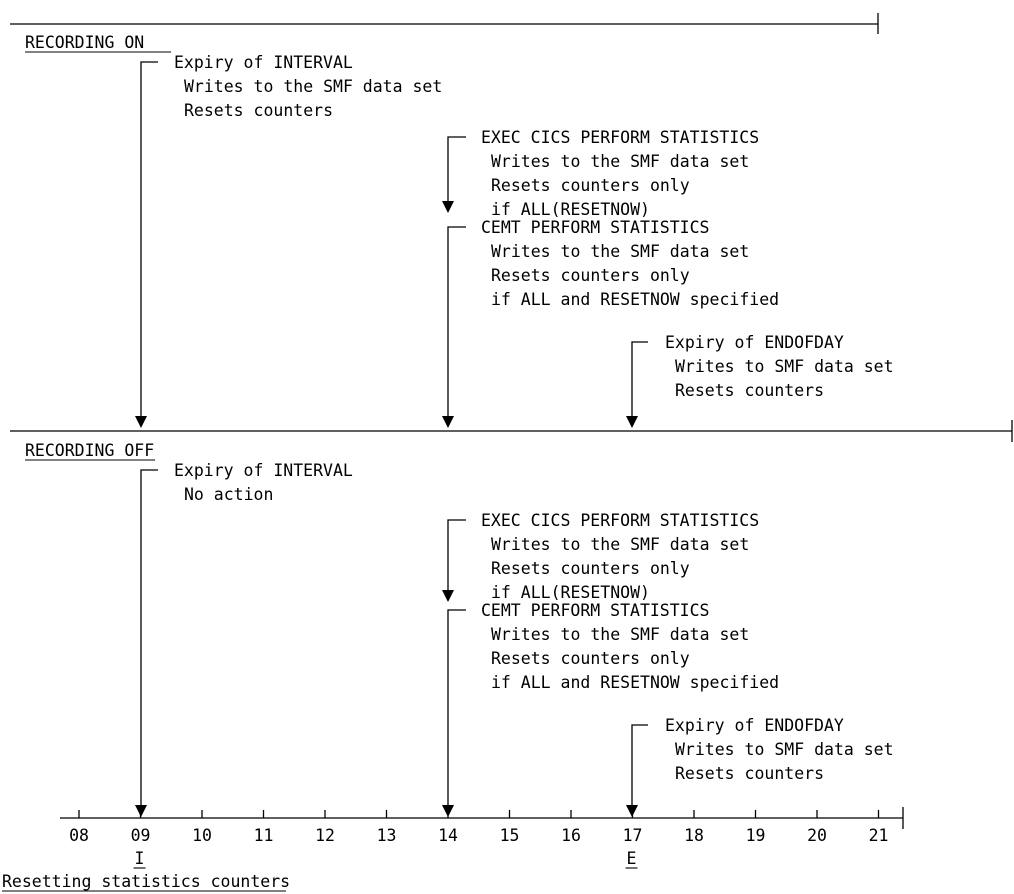  What do you see at coordinates (620, 634) in the screenshot?
I see `off-cemt-line-1: Writes to the SMF data set` at bounding box center [620, 634].